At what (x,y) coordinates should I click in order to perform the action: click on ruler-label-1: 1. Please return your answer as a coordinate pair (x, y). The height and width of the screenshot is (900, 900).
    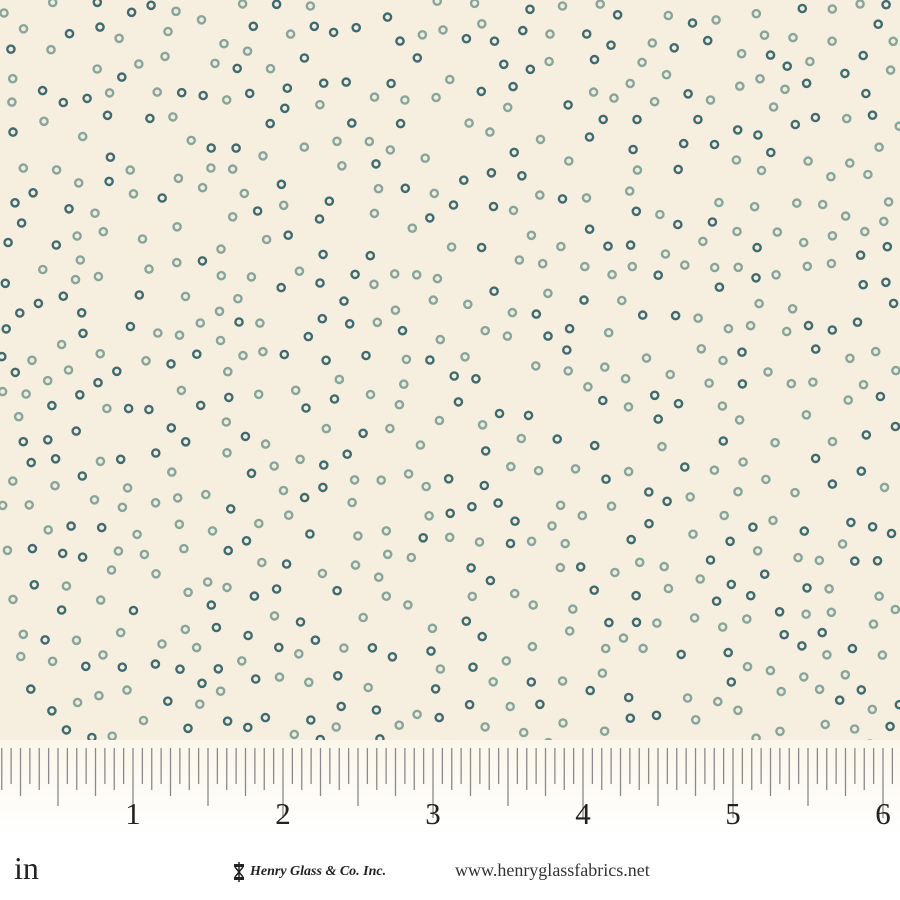
    Looking at the image, I should click on (133, 813).